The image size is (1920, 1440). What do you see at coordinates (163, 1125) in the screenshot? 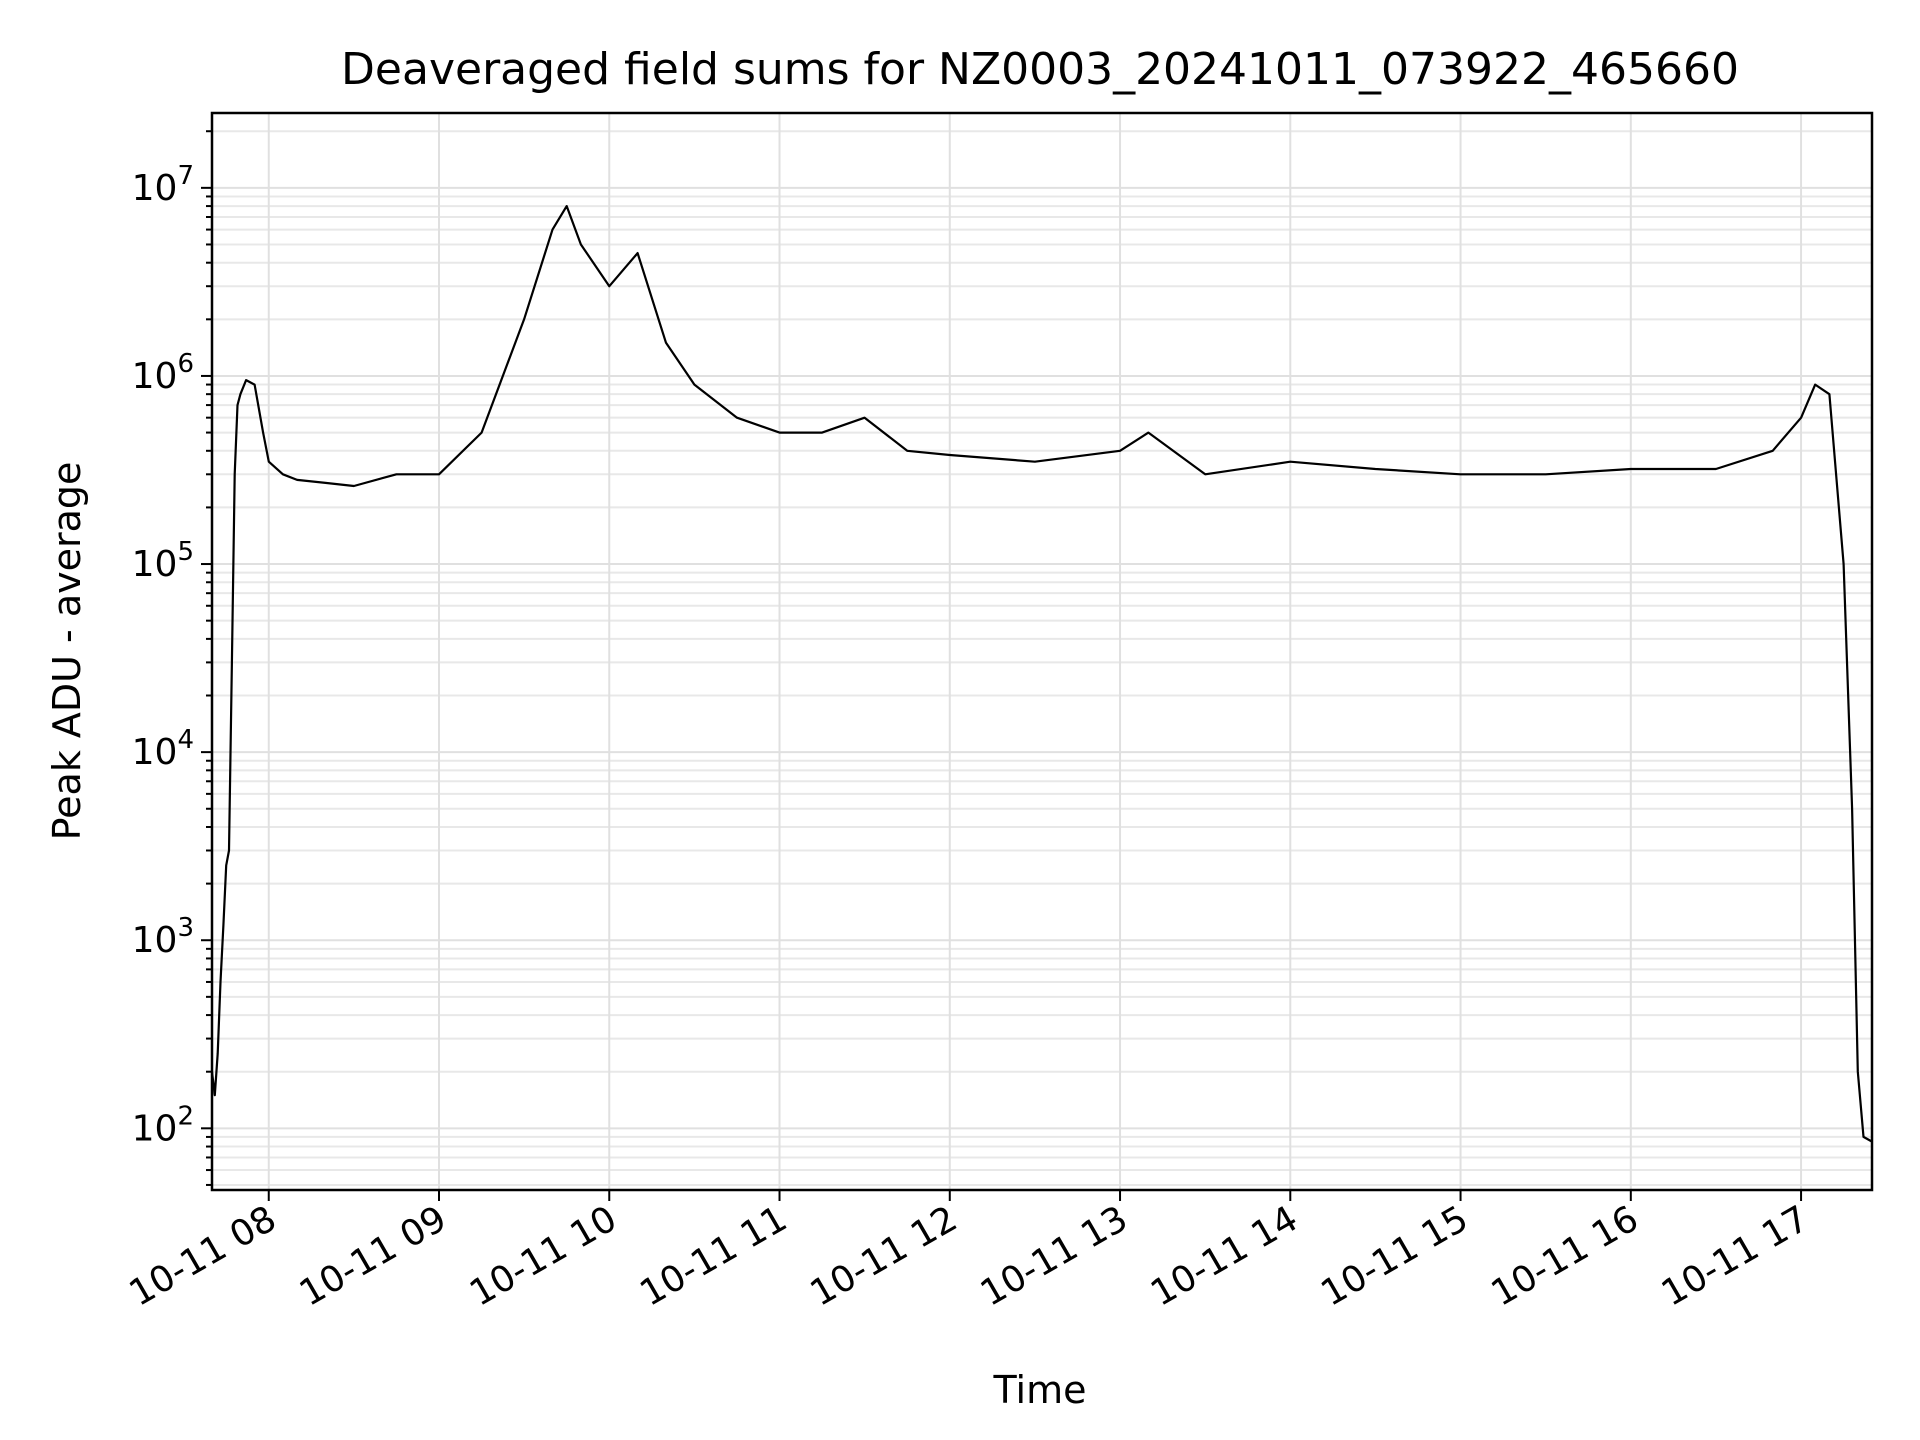
I see `y-tick-label: 10²` at bounding box center [163, 1125].